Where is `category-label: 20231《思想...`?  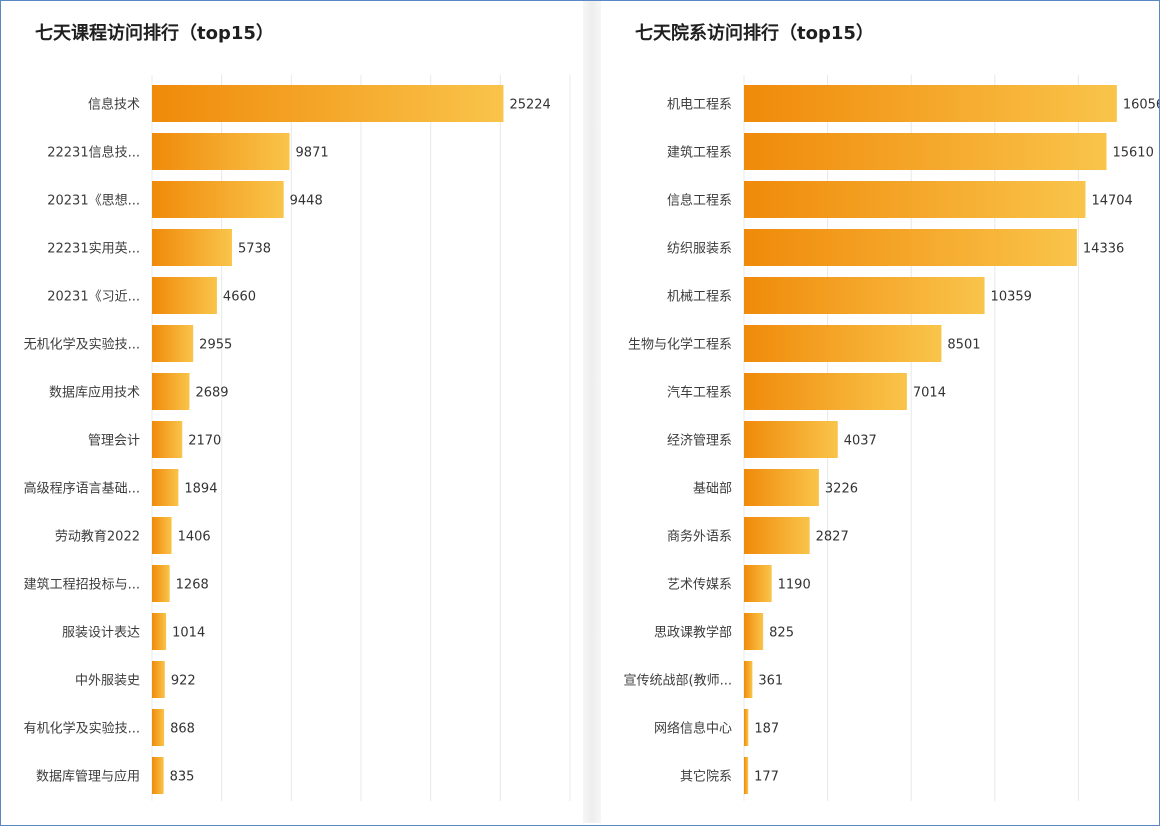
category-label: 20231《思想... is located at coordinates (93, 201).